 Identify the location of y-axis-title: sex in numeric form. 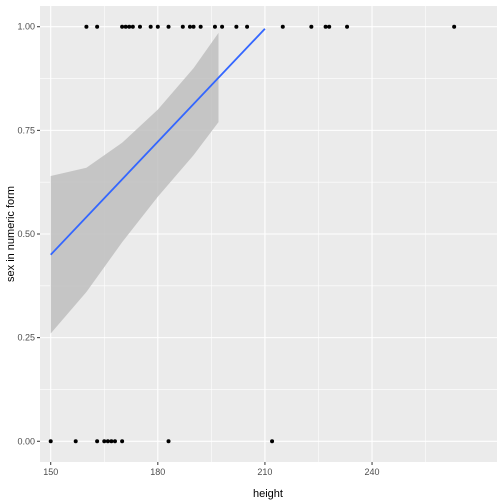
(11, 234).